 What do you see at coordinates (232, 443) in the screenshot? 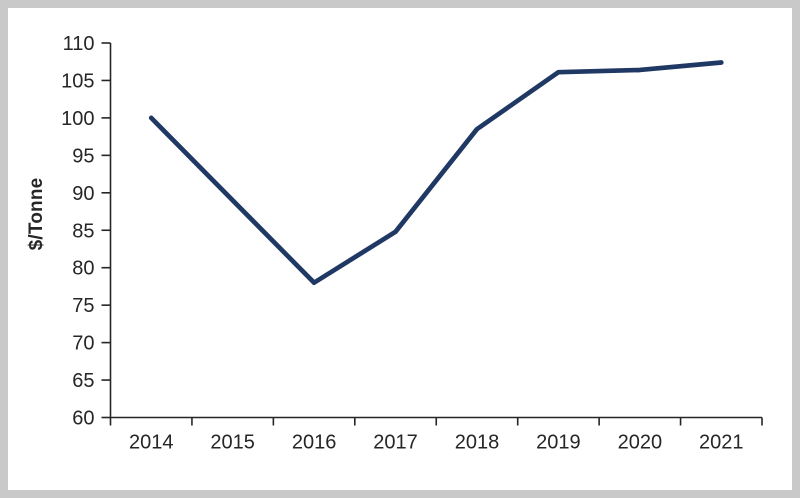
I see `x-tick-label: 2015` at bounding box center [232, 443].